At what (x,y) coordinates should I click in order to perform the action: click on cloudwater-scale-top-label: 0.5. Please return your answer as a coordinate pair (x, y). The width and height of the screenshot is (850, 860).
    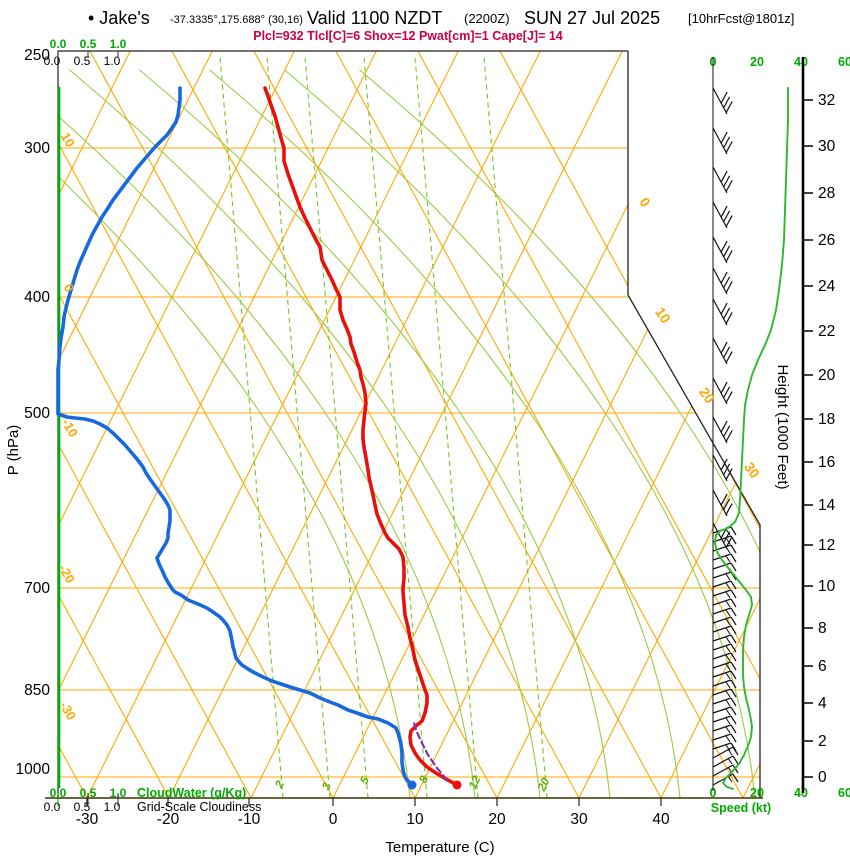
    Looking at the image, I should click on (88, 44).